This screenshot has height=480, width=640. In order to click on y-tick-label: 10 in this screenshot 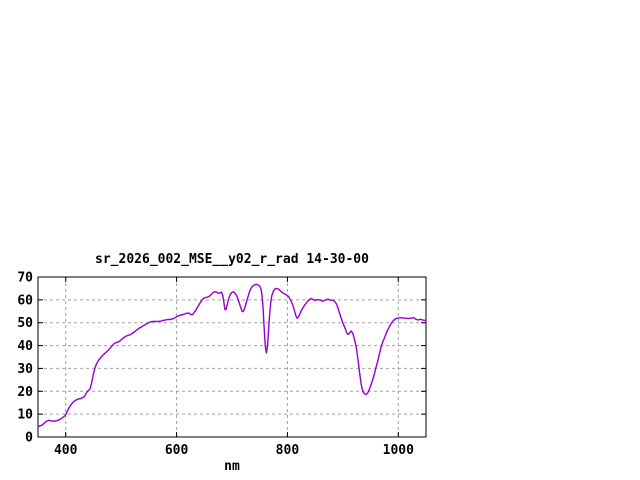, I will do `click(25, 415)`.